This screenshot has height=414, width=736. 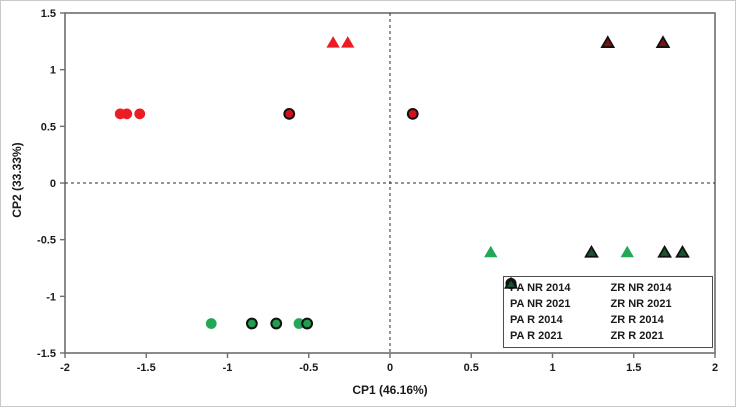 I want to click on legend-label: PA NR 2014, so click(x=540, y=288).